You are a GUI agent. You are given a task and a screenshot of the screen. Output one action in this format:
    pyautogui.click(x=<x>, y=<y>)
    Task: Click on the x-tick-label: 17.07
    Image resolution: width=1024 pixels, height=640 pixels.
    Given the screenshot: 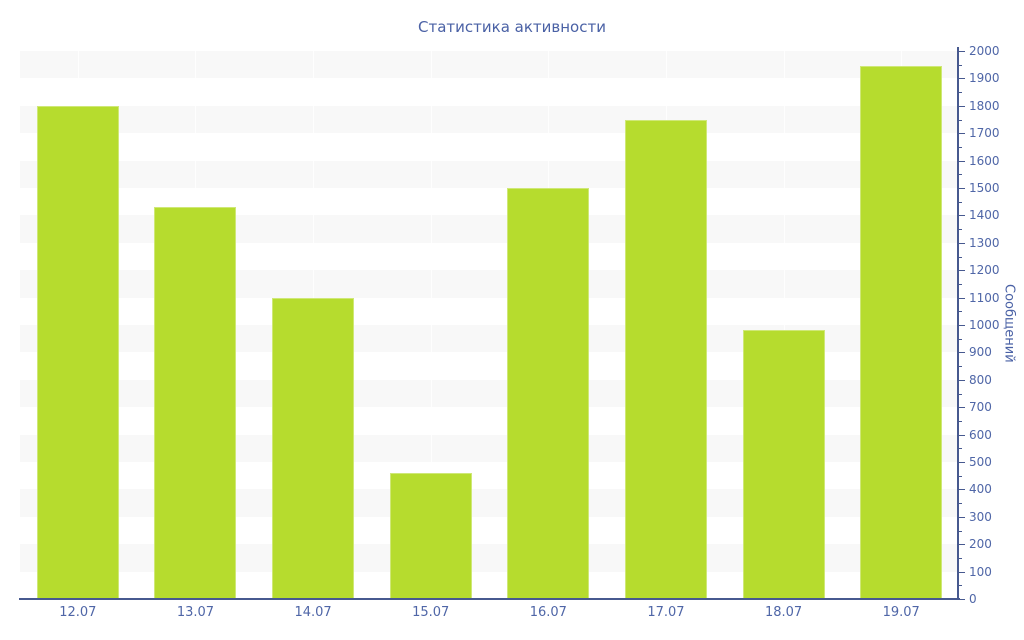 What is the action you would take?
    pyautogui.click(x=666, y=612)
    